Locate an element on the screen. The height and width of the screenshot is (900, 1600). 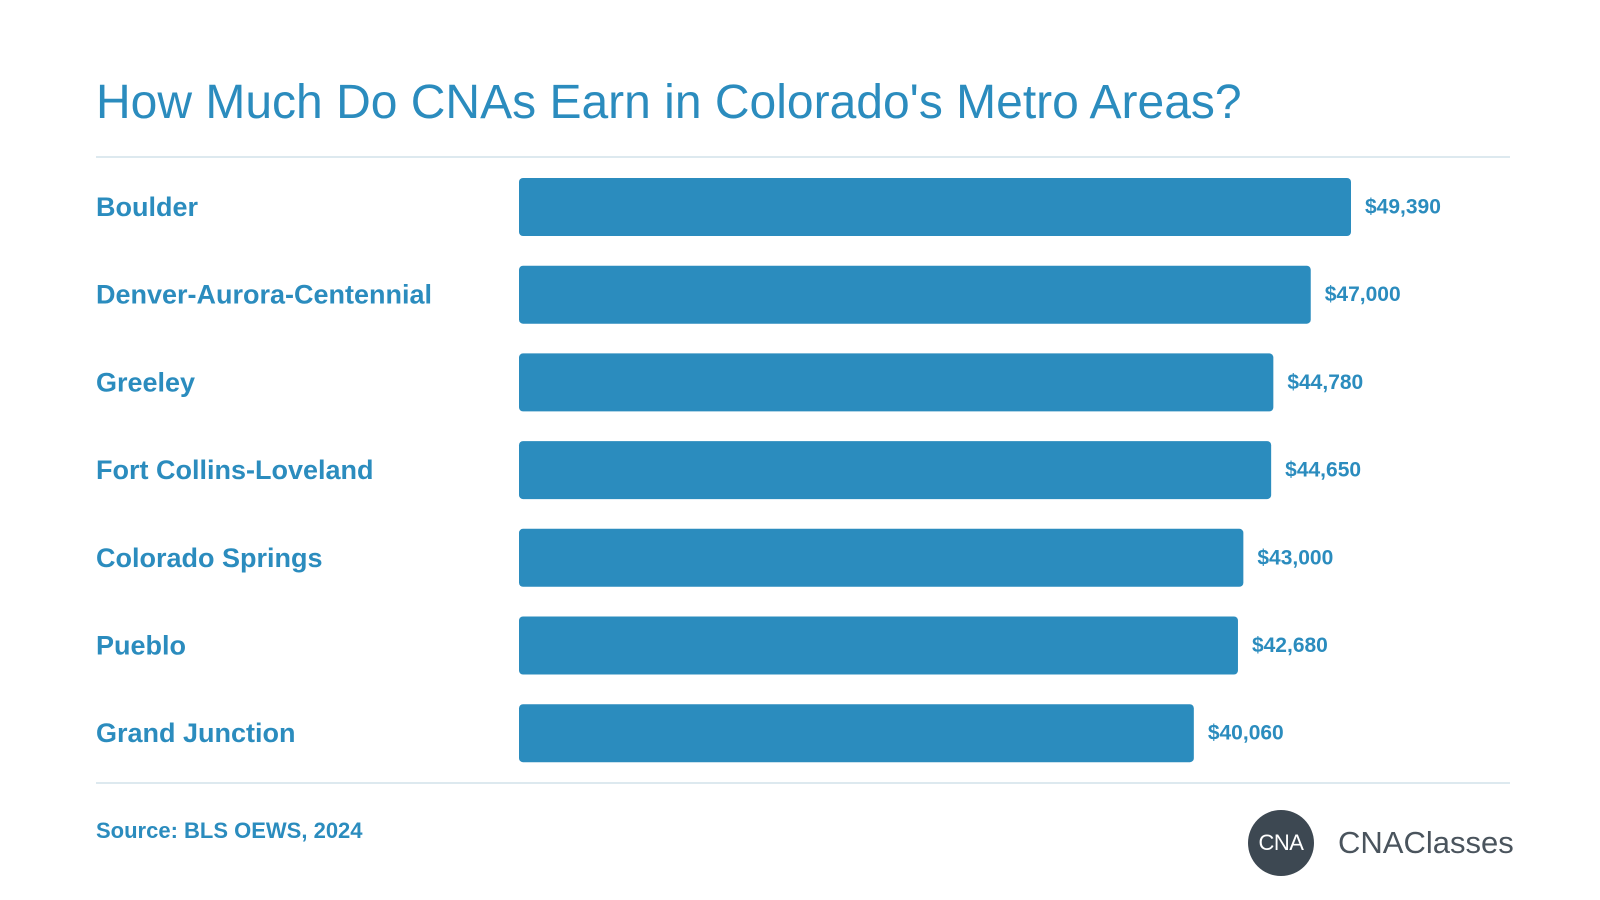
value-label: $44,650 is located at coordinates (1323, 470).